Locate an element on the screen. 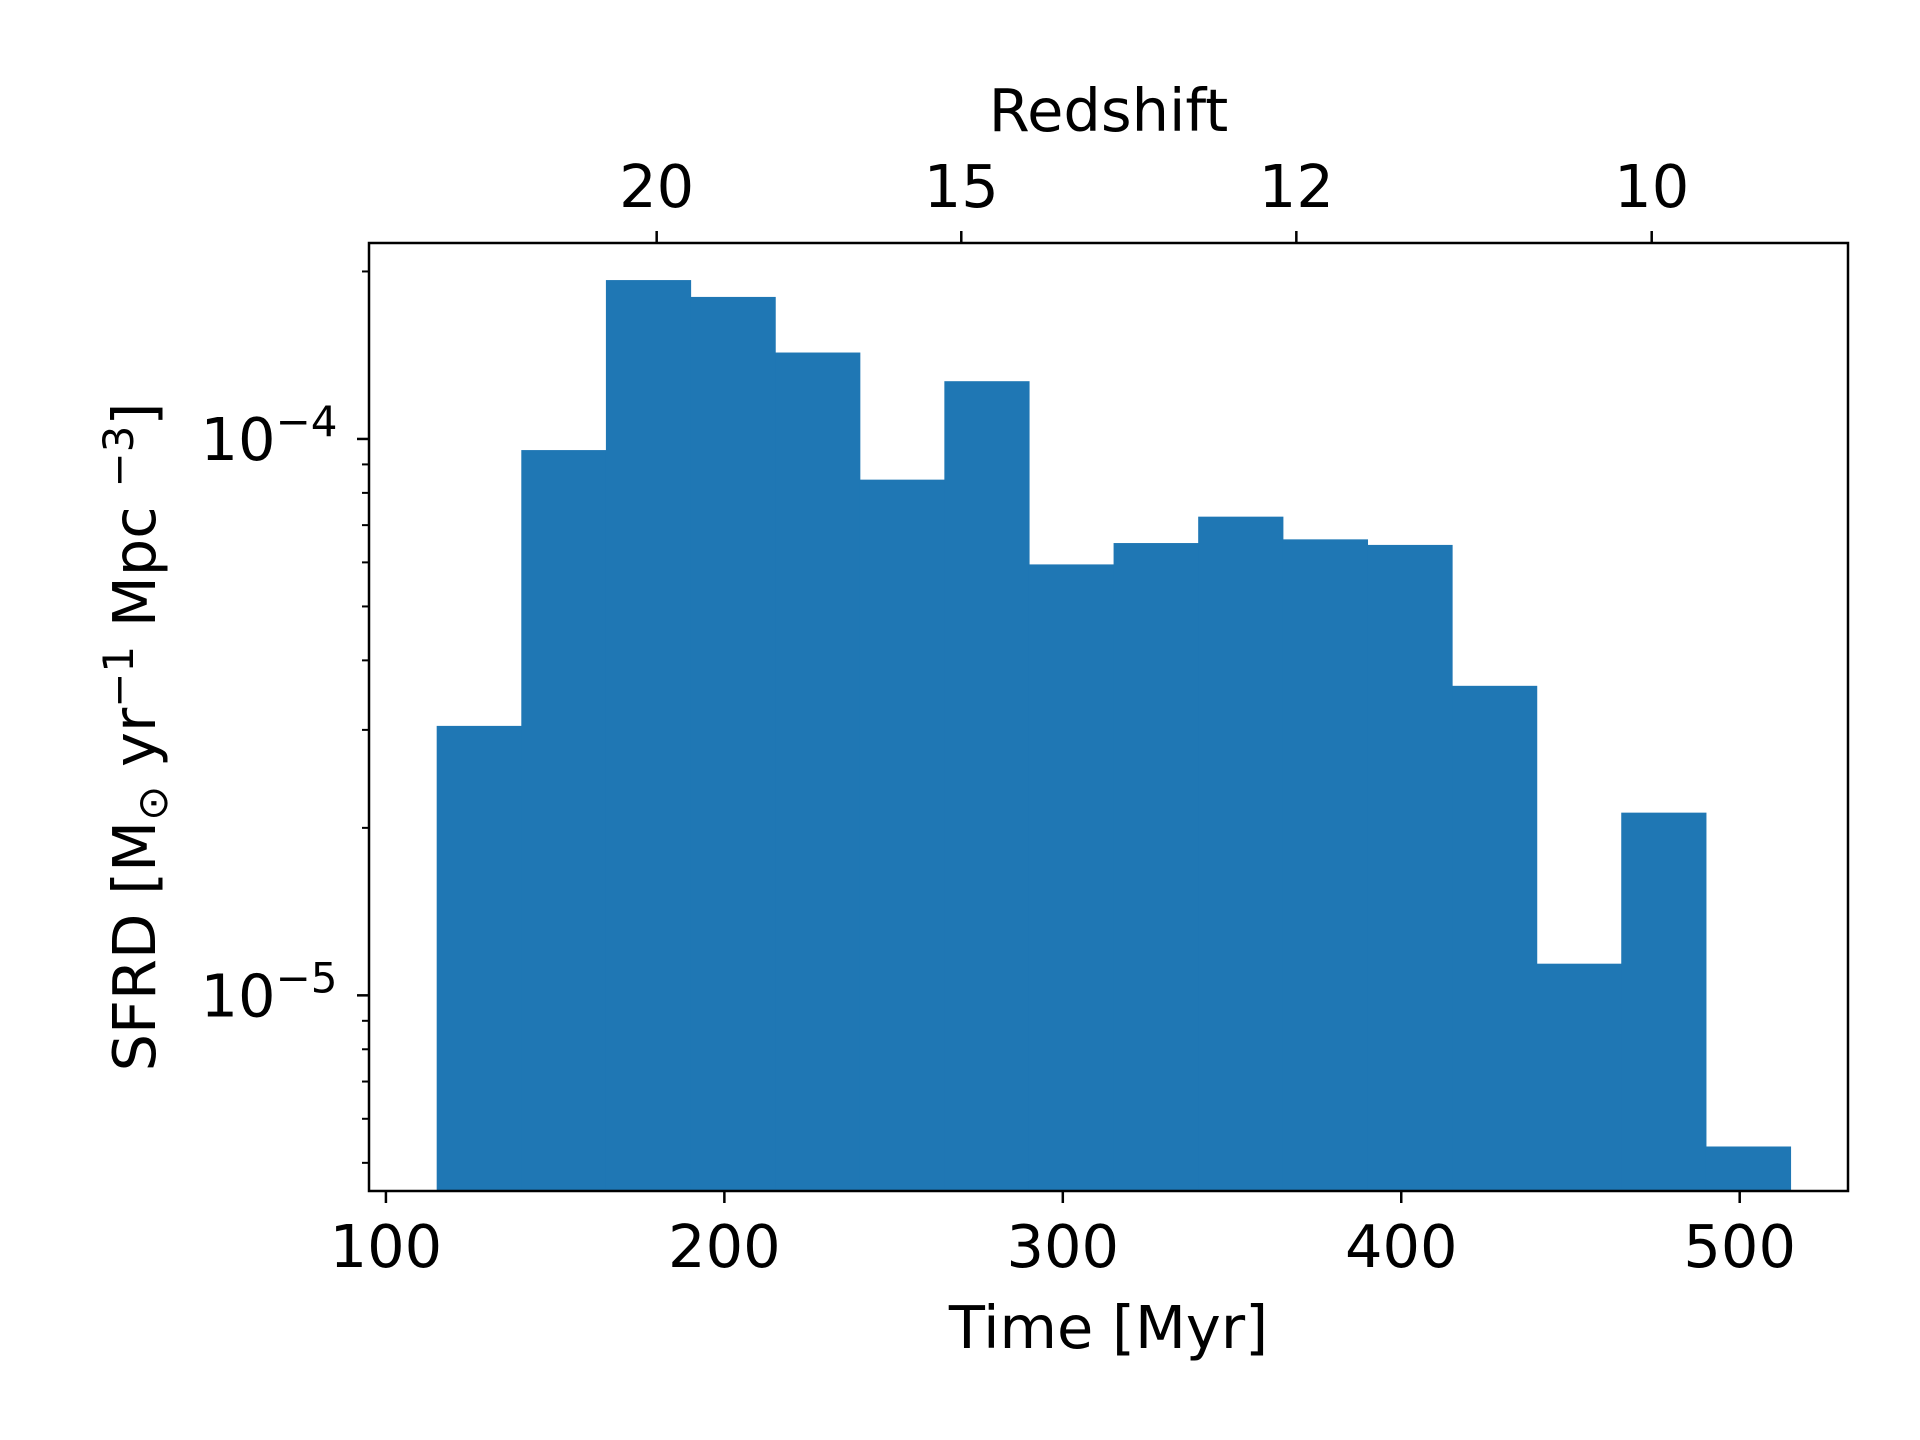  x-axis-title: Time [Myr] is located at coordinates (1108, 1327).